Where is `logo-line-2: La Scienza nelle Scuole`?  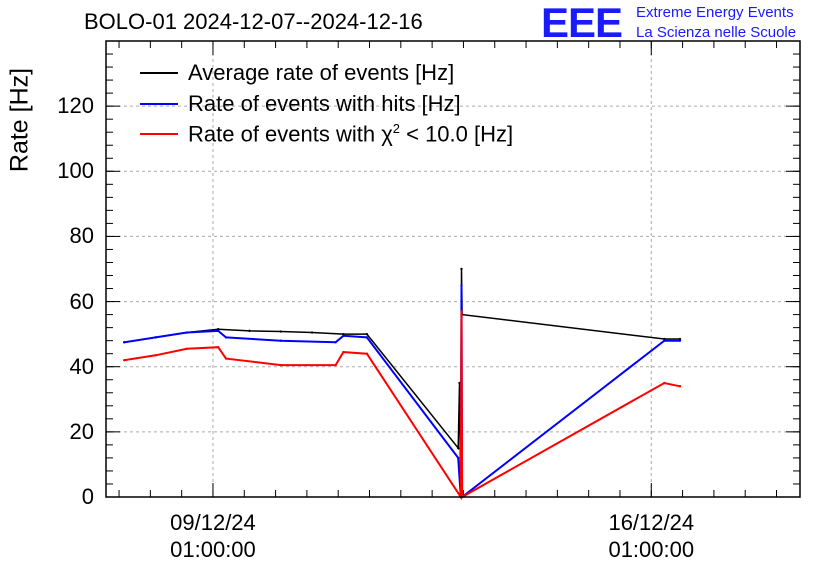
logo-line-2: La Scienza nelle Scuole is located at coordinates (716, 32).